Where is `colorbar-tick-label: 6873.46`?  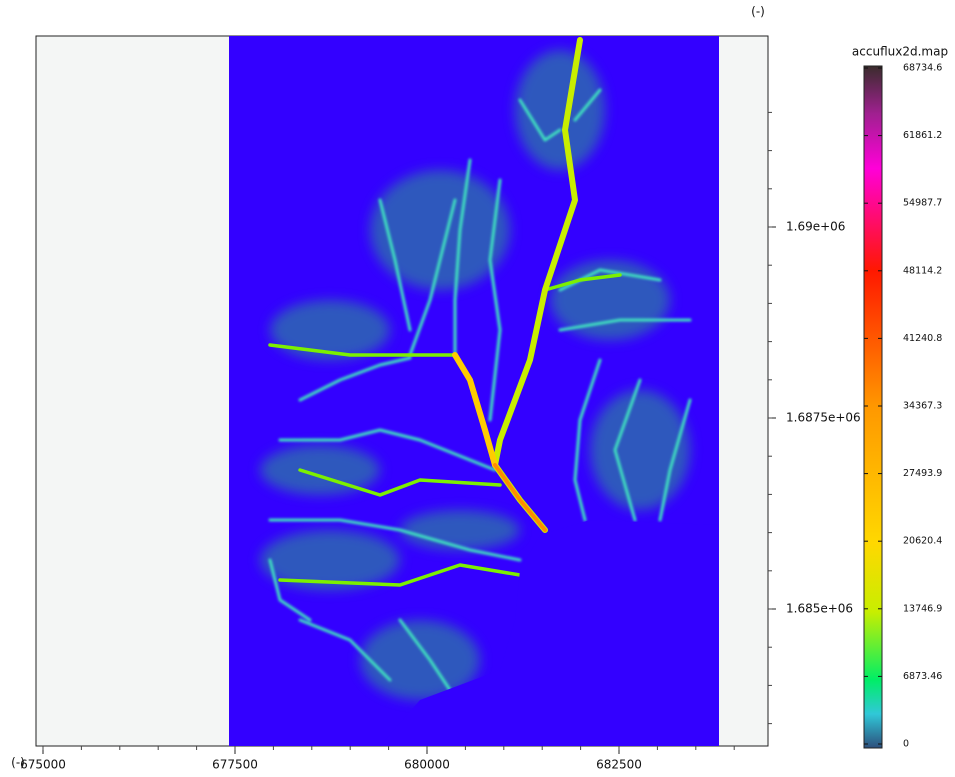
colorbar-tick-label: 6873.46 is located at coordinates (922, 676).